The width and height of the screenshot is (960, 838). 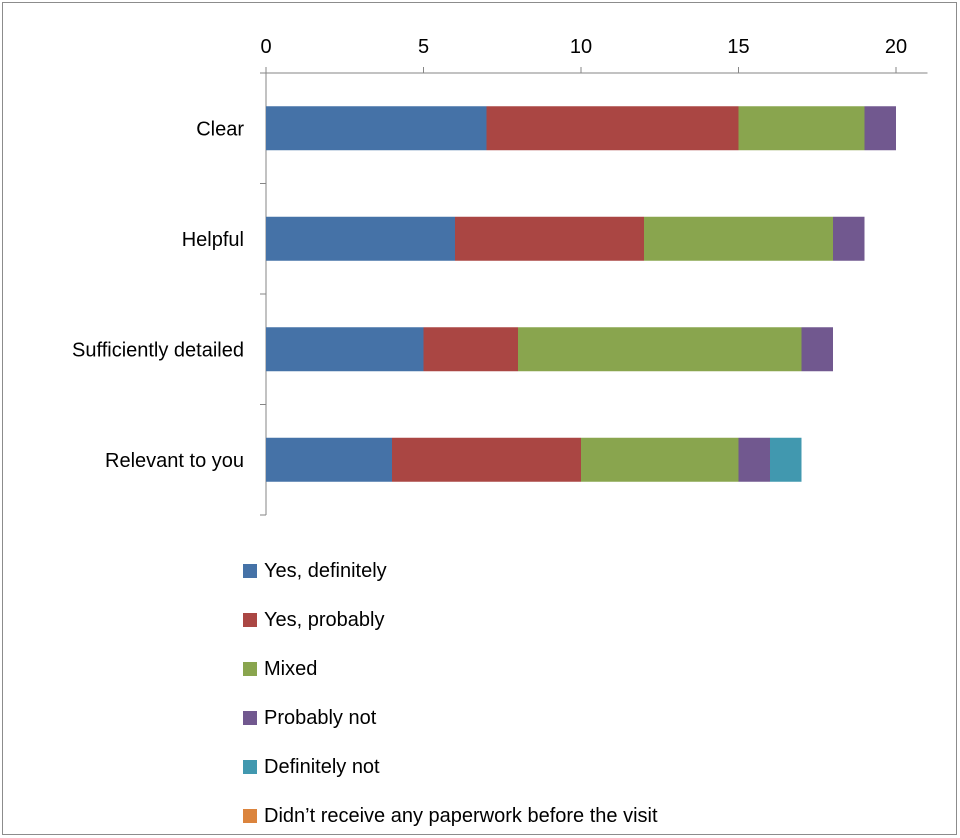 I want to click on legend-item: Yes, probably, so click(x=313, y=620).